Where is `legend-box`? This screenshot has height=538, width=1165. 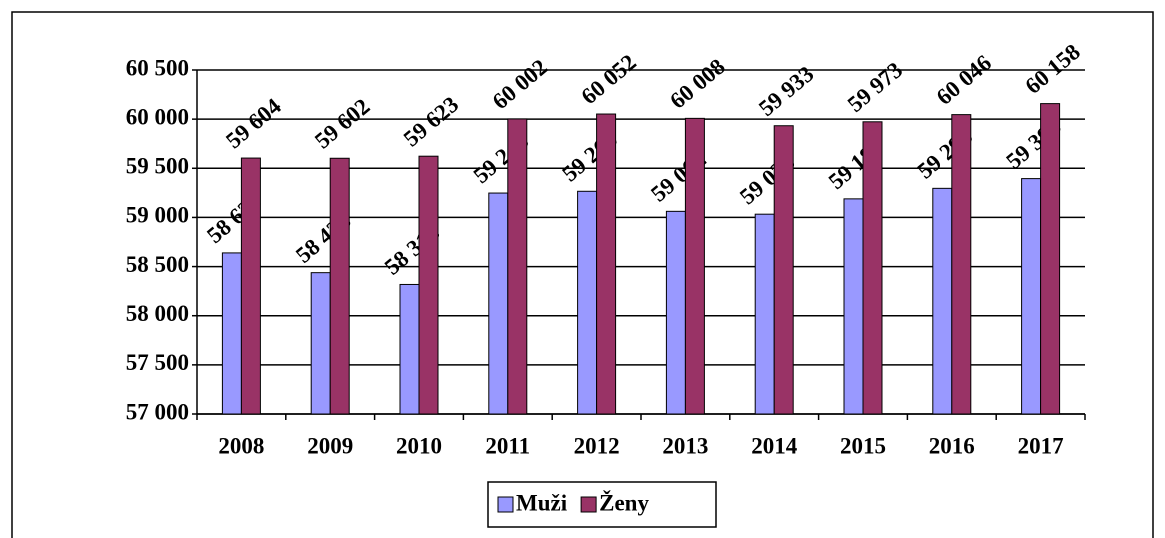
legend-box is located at coordinates (602, 504).